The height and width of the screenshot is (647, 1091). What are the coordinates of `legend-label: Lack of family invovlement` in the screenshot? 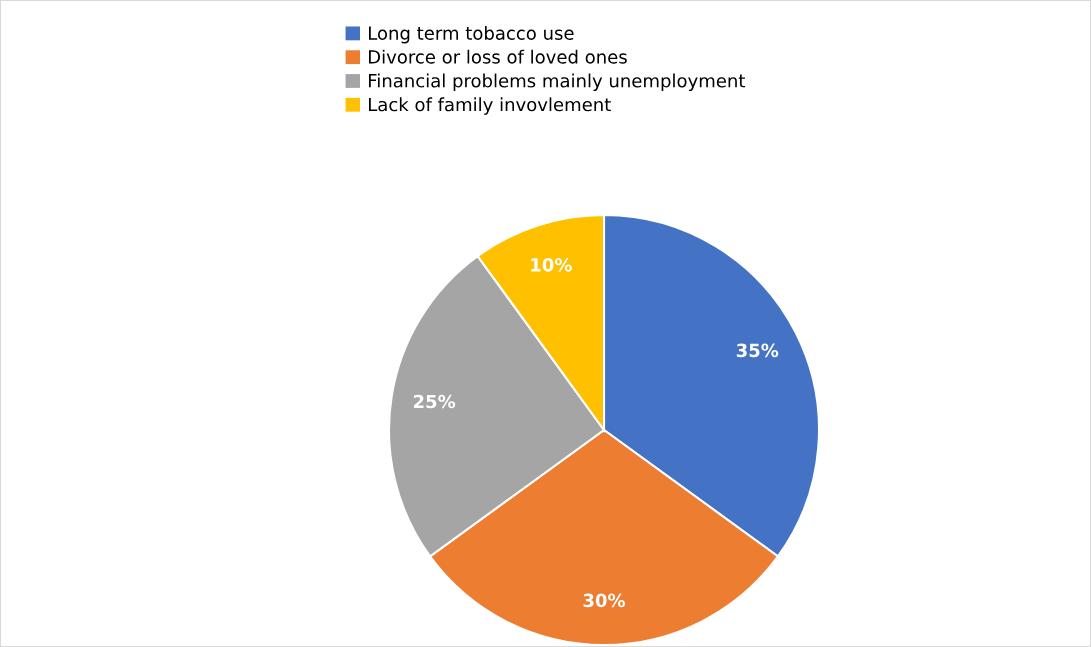 It's located at (490, 106).